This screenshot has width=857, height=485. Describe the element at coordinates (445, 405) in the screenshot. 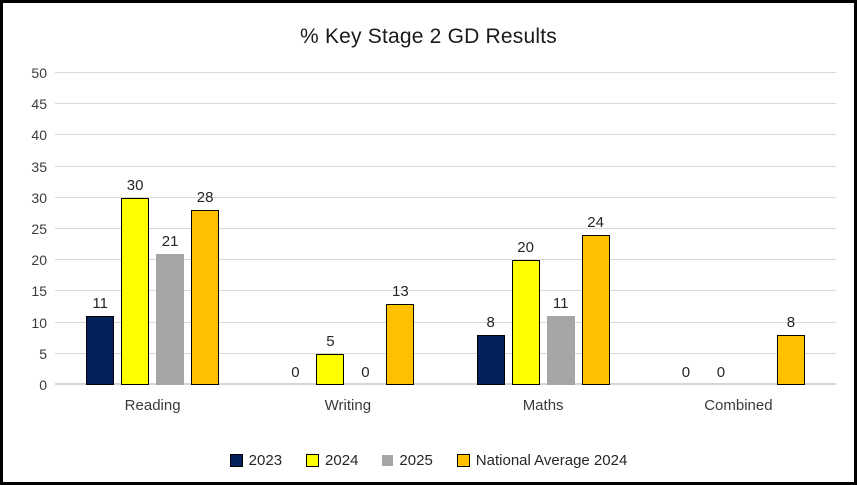

I see `x-axis-labels: Reading Writing Maths Combined` at that location.